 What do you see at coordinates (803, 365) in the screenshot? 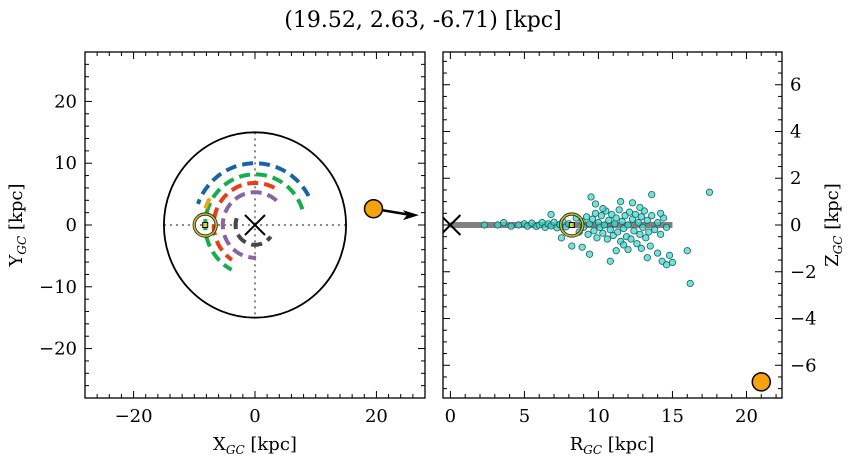
I see `y-tick-label: −6` at bounding box center [803, 365].